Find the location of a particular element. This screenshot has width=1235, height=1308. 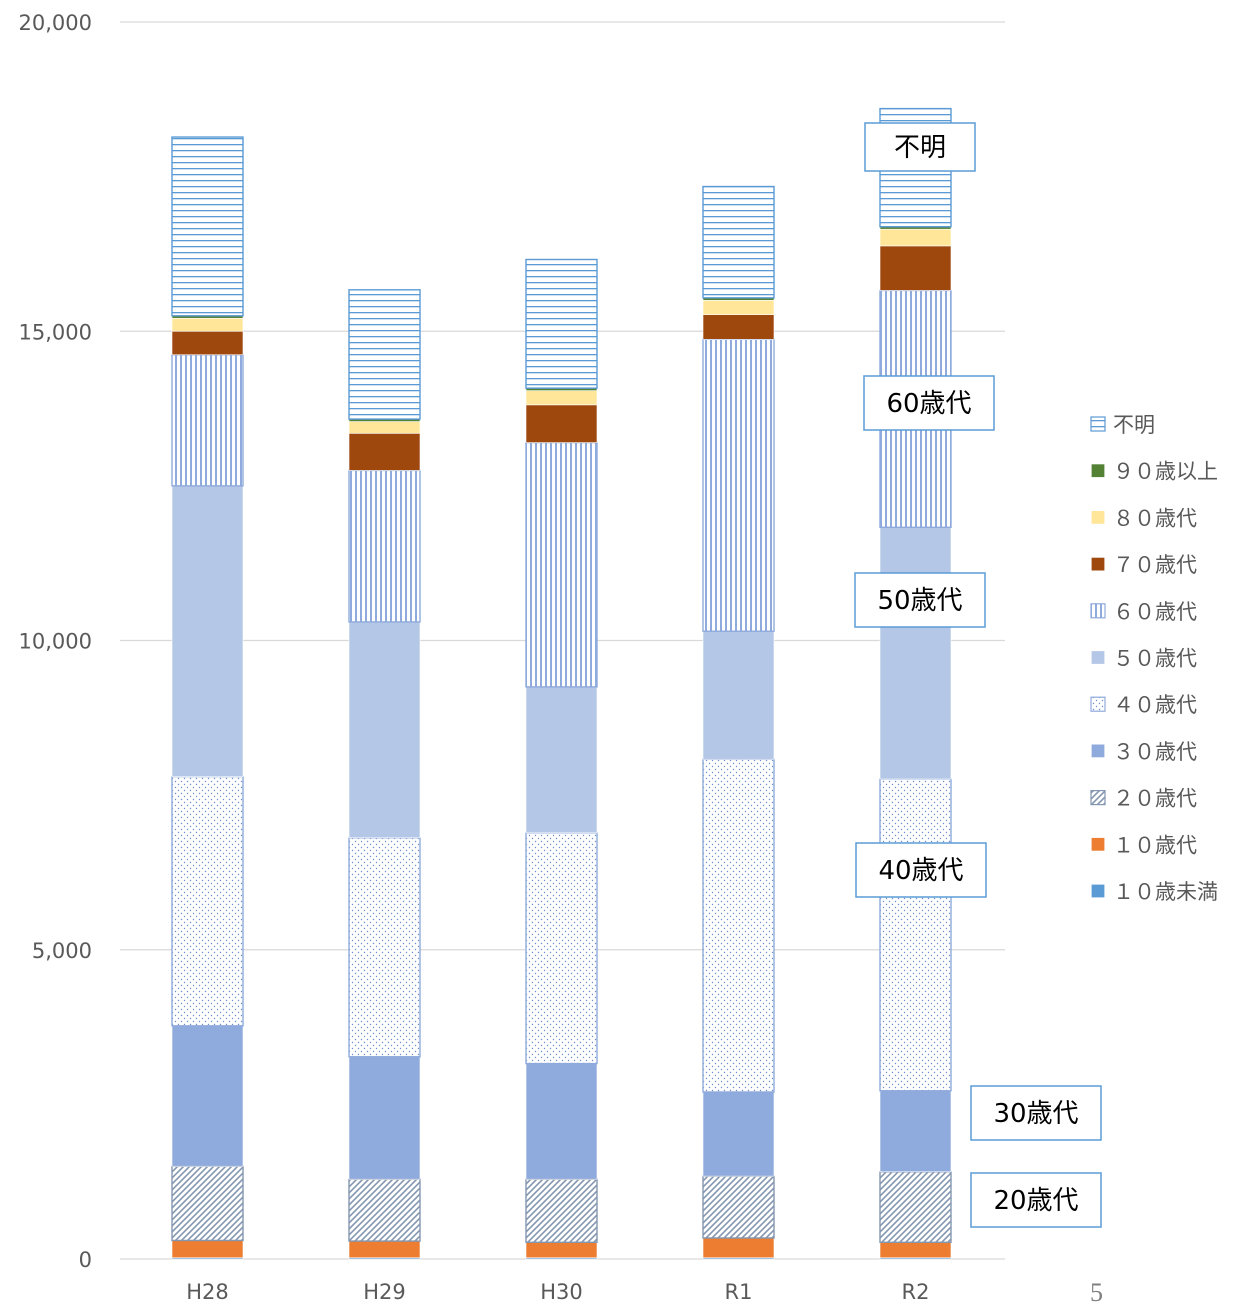

legend-label: ４０歳代 is located at coordinates (1155, 705).